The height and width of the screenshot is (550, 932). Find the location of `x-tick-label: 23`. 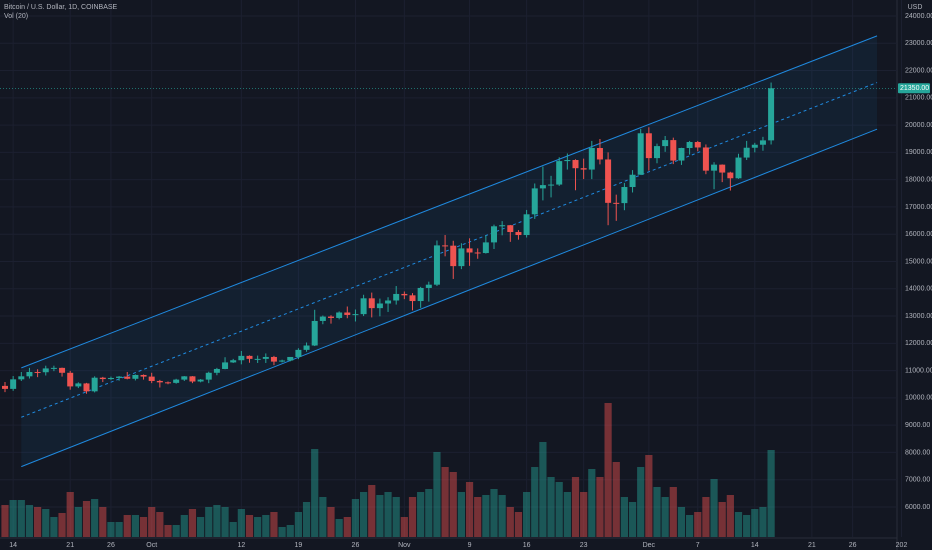

x-tick-label: 23 is located at coordinates (584, 545).